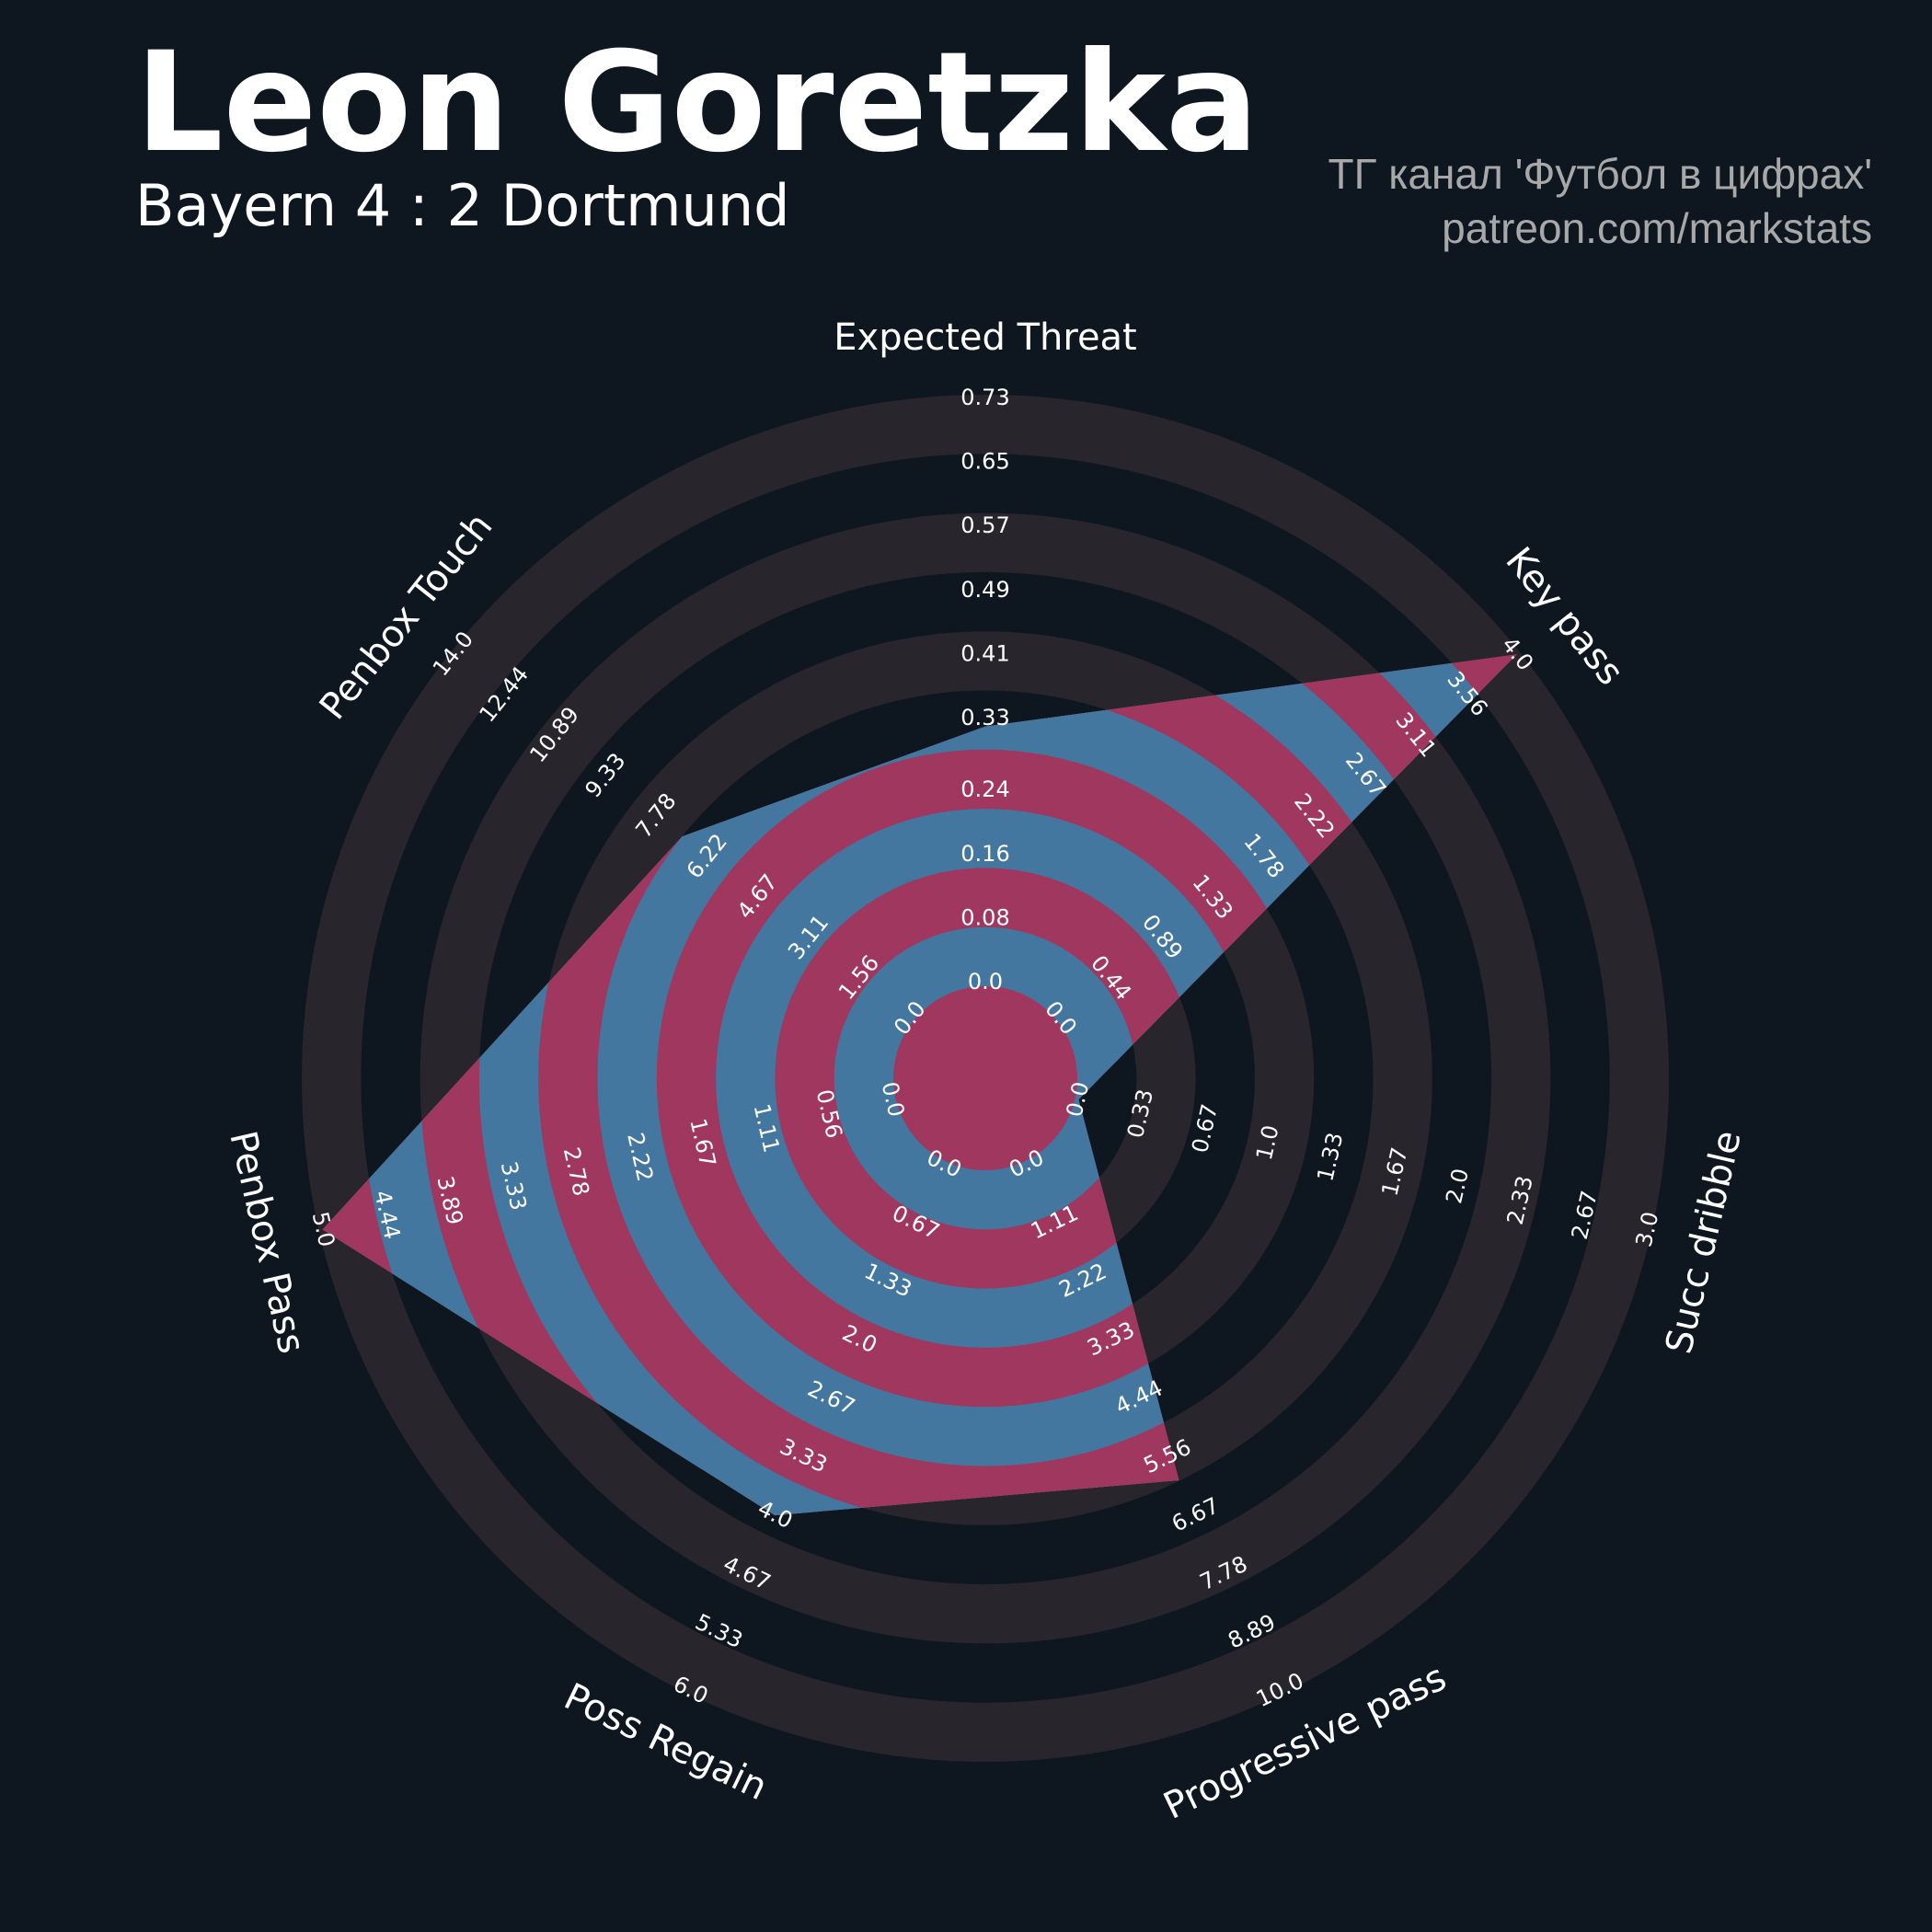 This screenshot has width=1932, height=1932. I want to click on tick-label: 0.08, so click(984, 917).